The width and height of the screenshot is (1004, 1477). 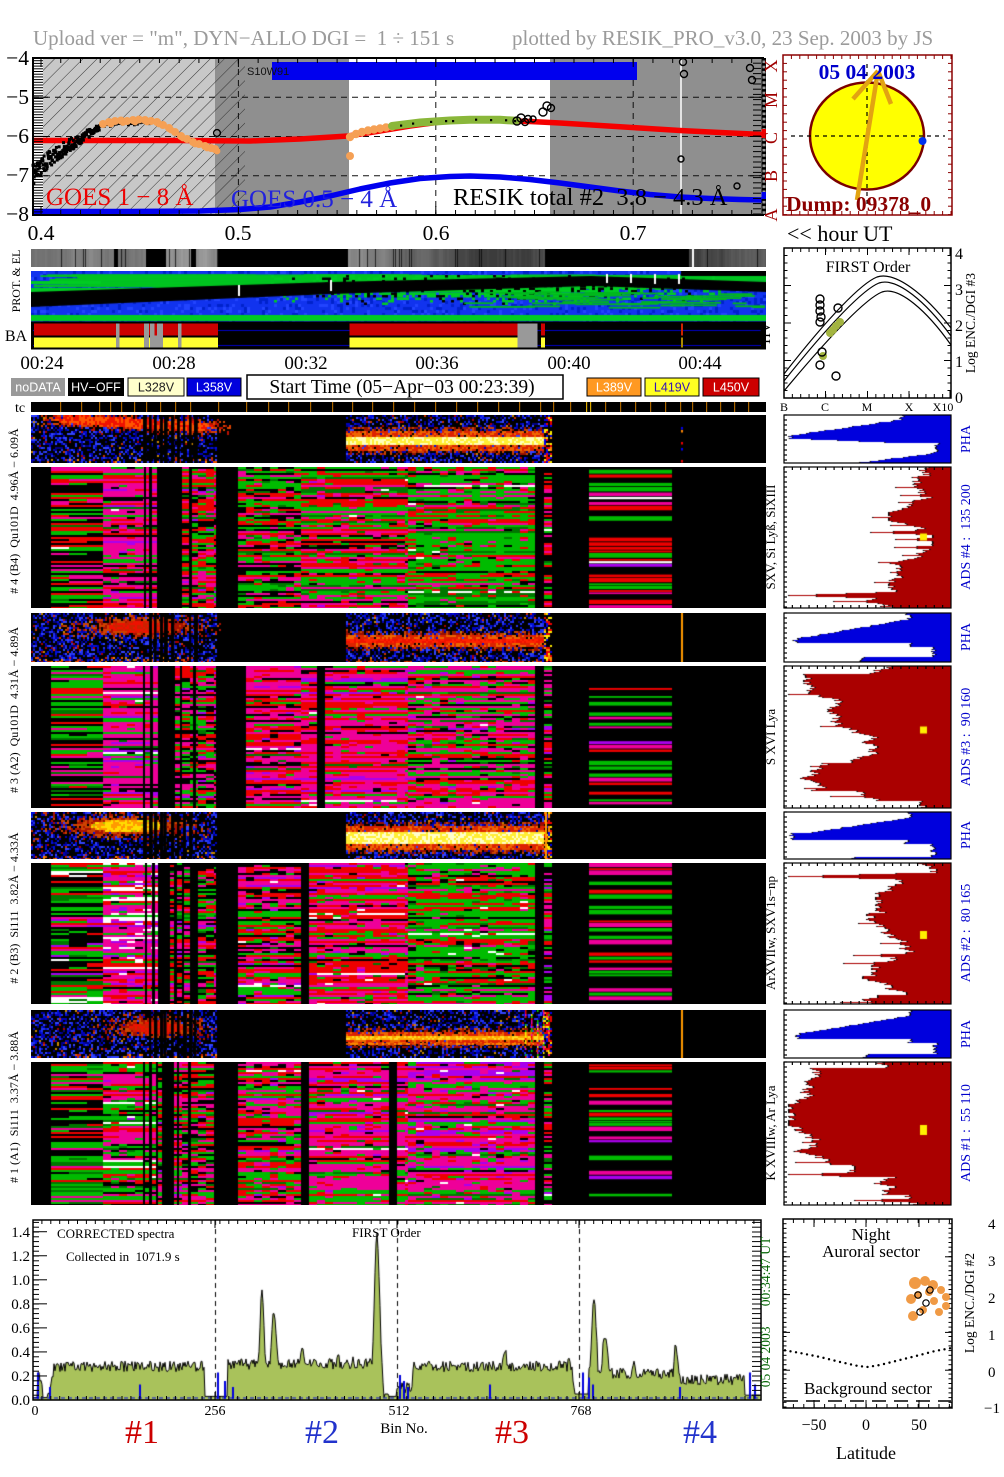 What do you see at coordinates (765, 1311) in the screenshot?
I see `svg-text: 05 04 2003 00:34:47 UT` at bounding box center [765, 1311].